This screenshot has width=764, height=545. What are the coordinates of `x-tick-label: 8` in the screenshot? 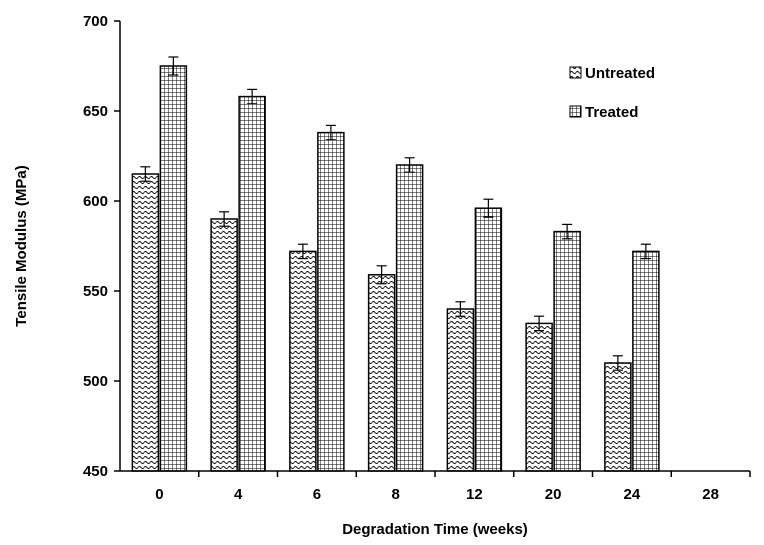 It's located at (395, 494).